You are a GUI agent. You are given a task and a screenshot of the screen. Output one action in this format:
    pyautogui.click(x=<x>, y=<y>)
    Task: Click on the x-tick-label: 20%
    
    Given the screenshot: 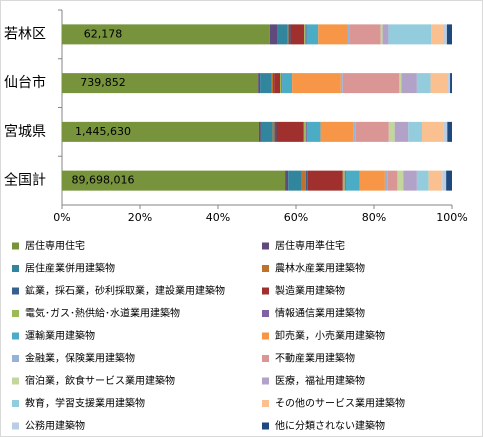 What is the action you would take?
    pyautogui.click(x=140, y=217)
    